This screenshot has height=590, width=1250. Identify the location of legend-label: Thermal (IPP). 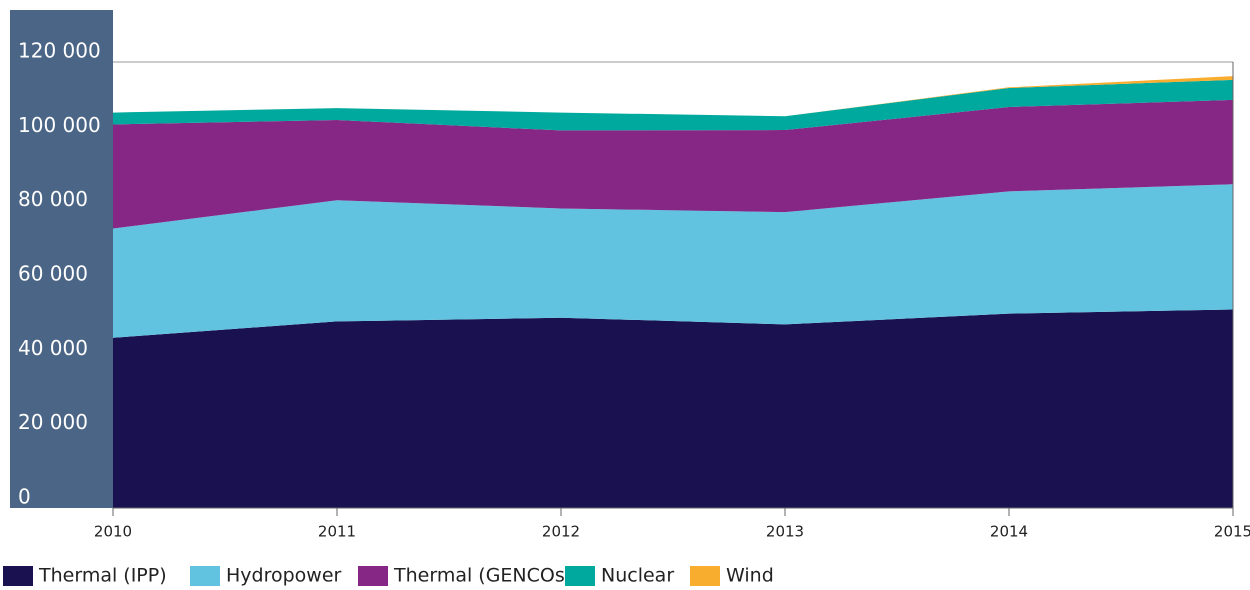
(102, 576).